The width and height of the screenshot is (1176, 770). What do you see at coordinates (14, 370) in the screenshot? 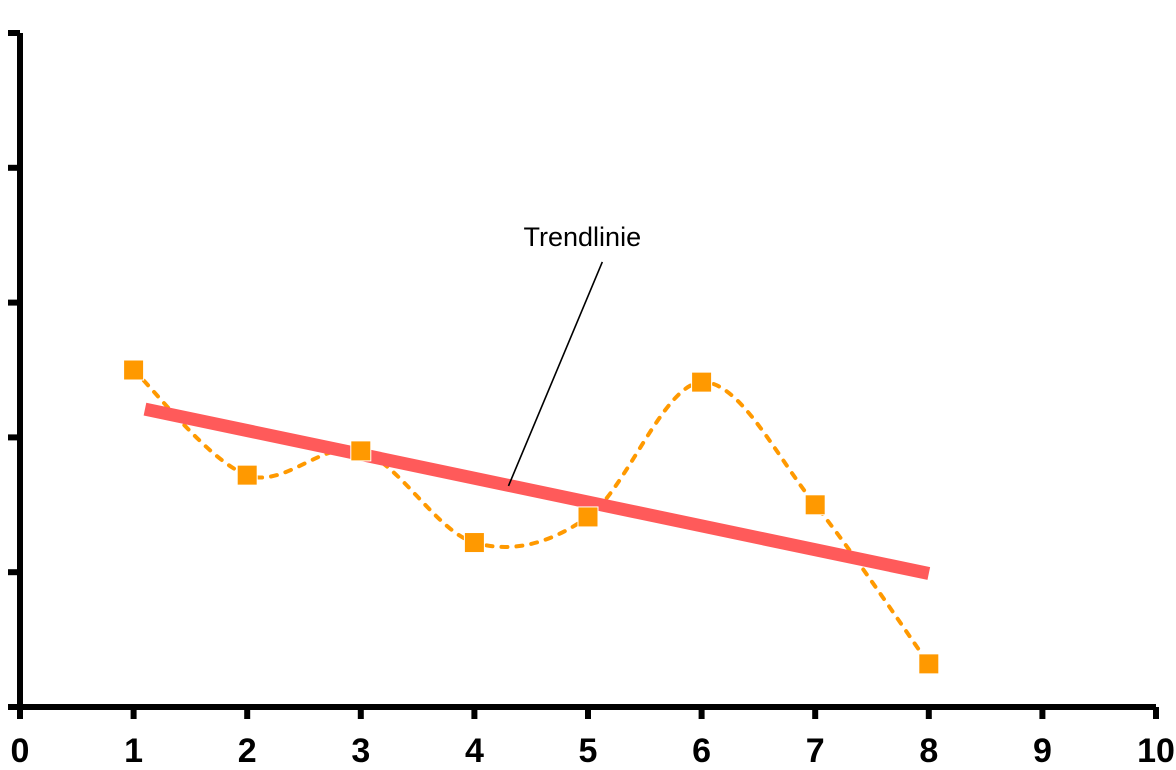
I see `y-tick-layer` at bounding box center [14, 370].